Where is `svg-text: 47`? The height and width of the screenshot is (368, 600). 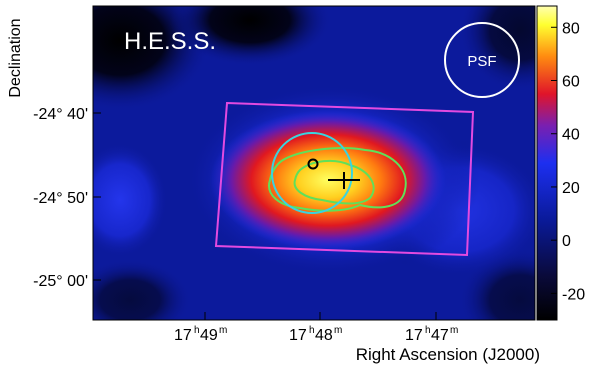
svg-text: 47 is located at coordinates (440, 335).